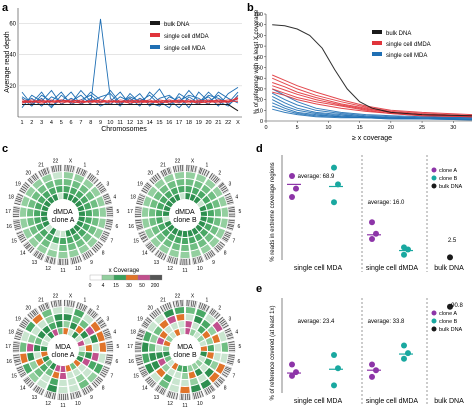 The image size is (474, 413). Describe the element at coordinates (31, 123) in the screenshot. I see `panel-a-xtick-label: 2` at that location.